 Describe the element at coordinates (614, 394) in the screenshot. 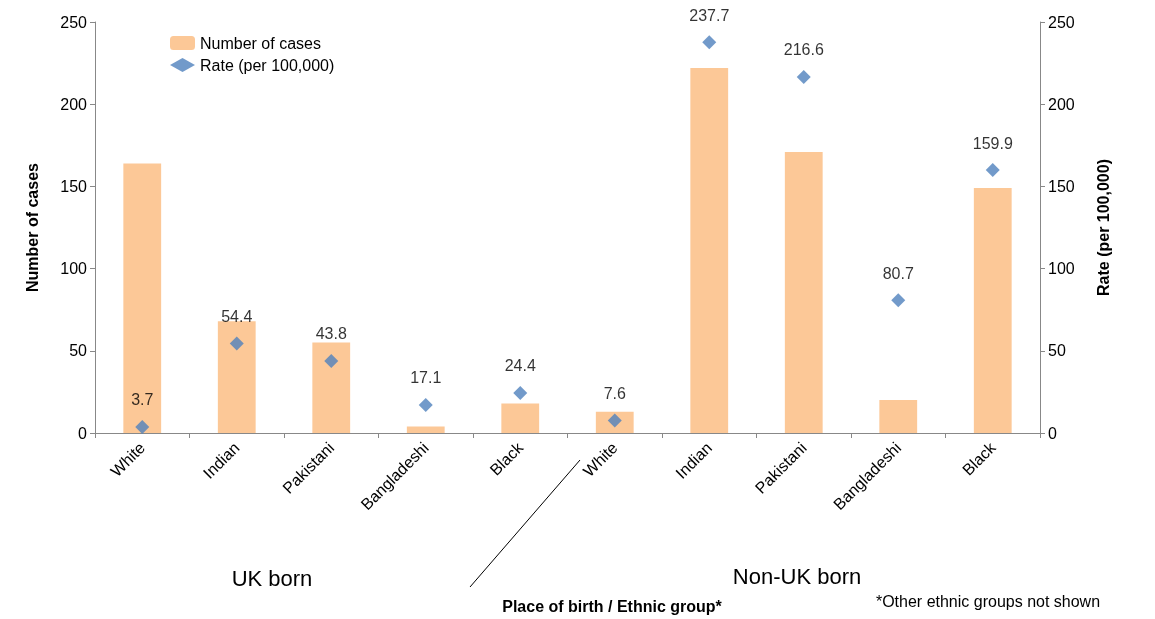

I see `data-label: 7.6` at that location.